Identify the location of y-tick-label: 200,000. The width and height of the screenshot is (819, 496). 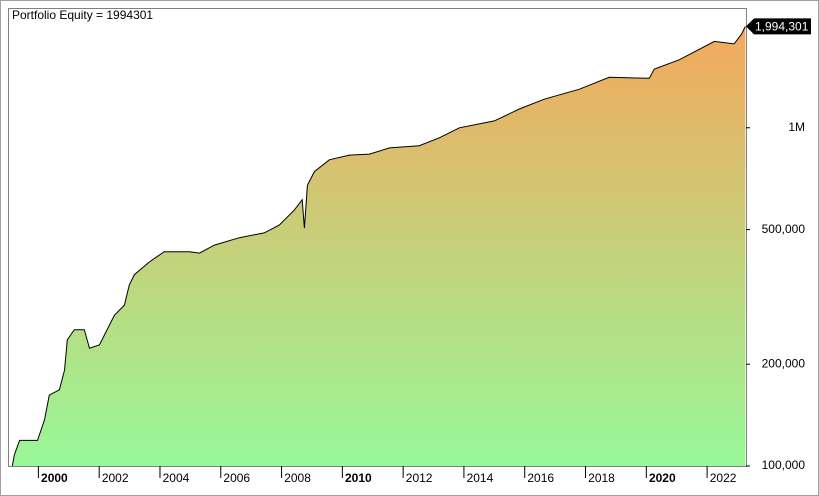
(784, 363).